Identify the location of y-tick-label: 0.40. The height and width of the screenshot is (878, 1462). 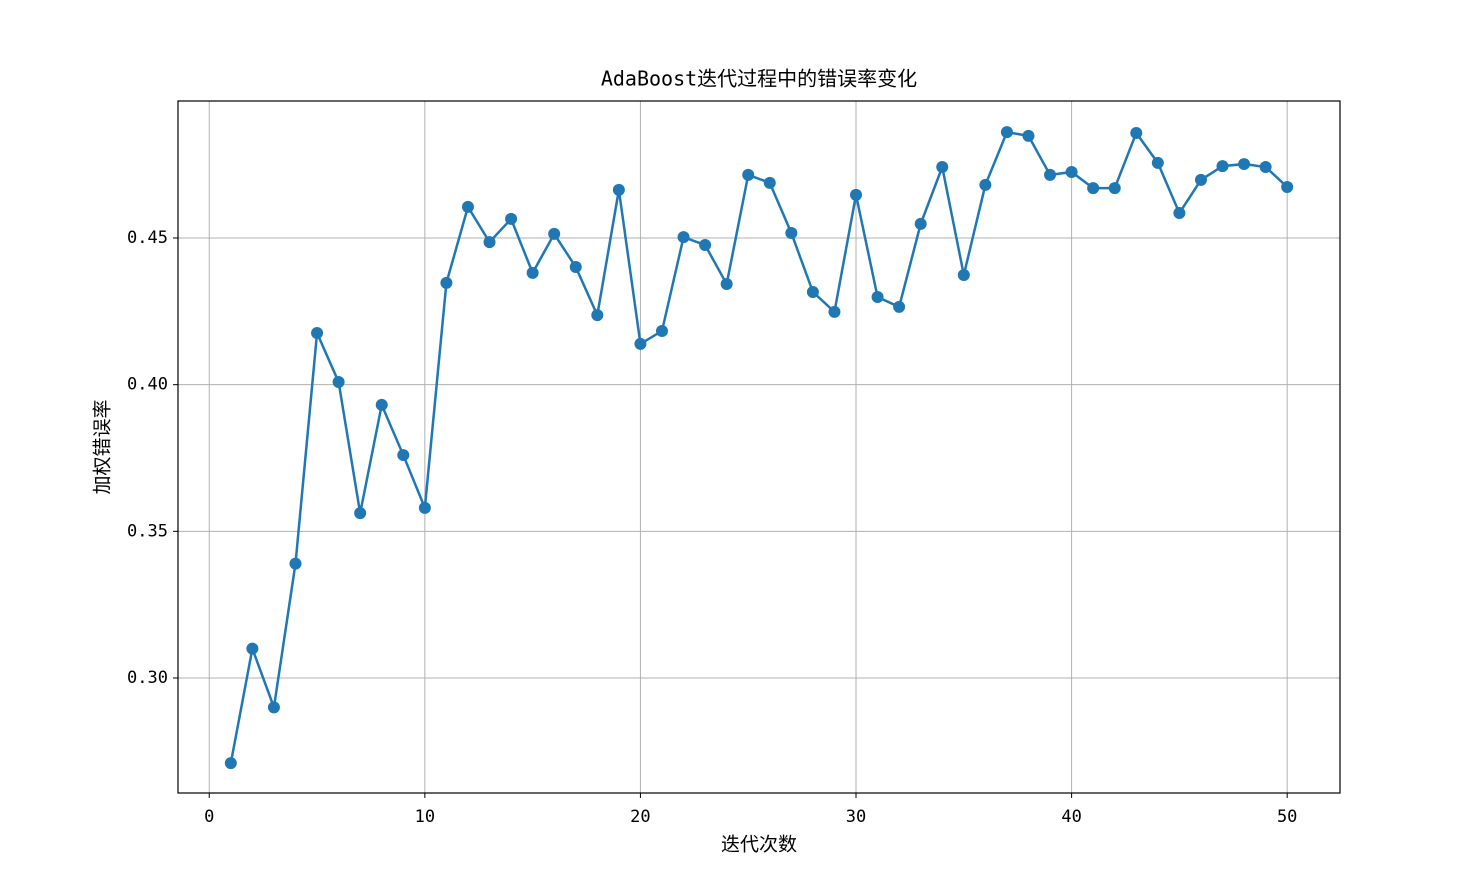
(147, 385).